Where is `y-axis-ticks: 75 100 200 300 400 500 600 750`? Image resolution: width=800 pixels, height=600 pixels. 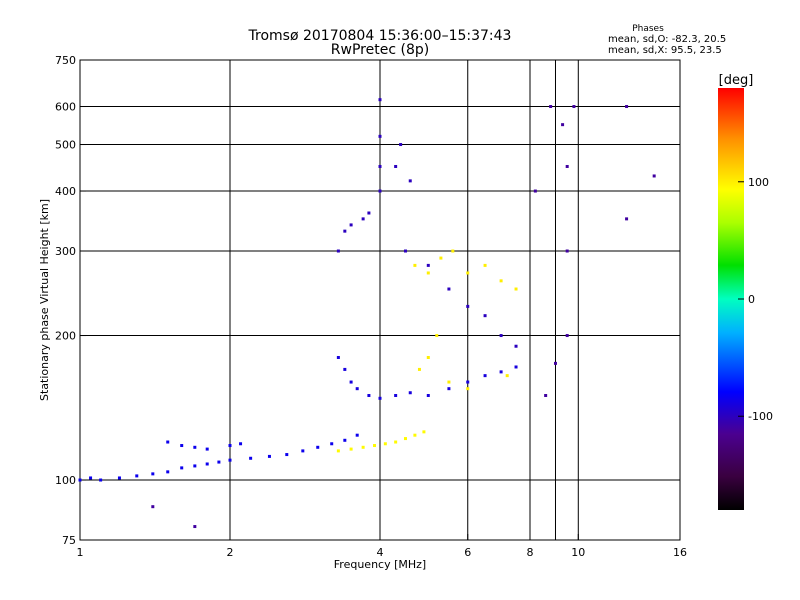 y-axis-ticks: 75 100 200 300 400 500 600 750 is located at coordinates (70, 300).